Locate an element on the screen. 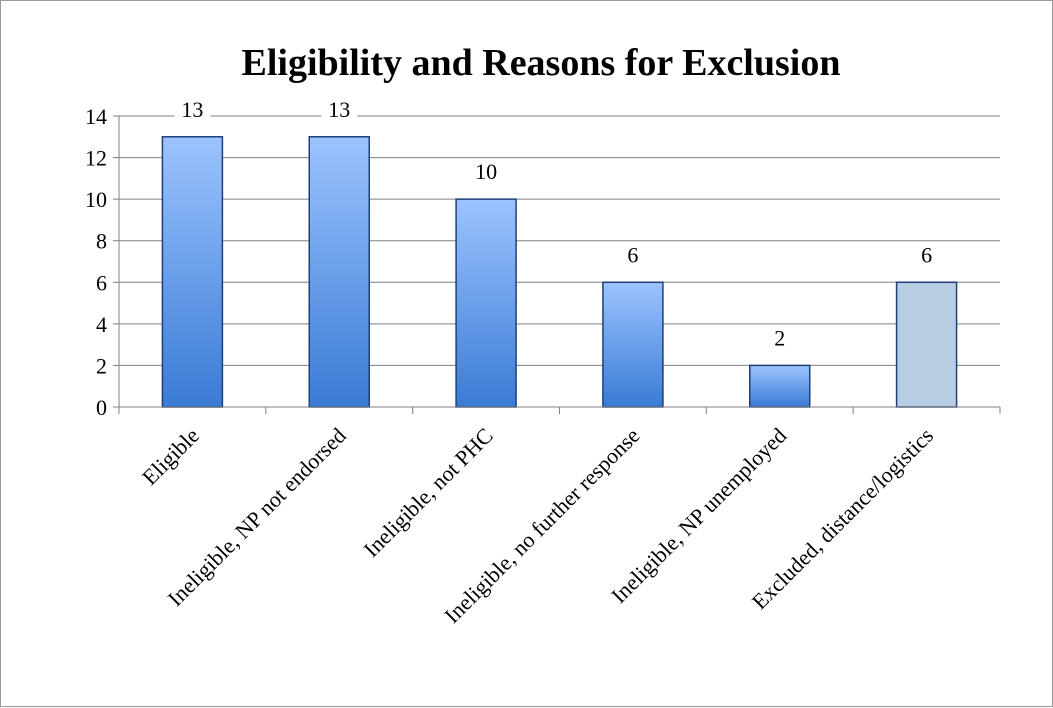 The width and height of the screenshot is (1053, 708). data-label: 10 is located at coordinates (486, 171).